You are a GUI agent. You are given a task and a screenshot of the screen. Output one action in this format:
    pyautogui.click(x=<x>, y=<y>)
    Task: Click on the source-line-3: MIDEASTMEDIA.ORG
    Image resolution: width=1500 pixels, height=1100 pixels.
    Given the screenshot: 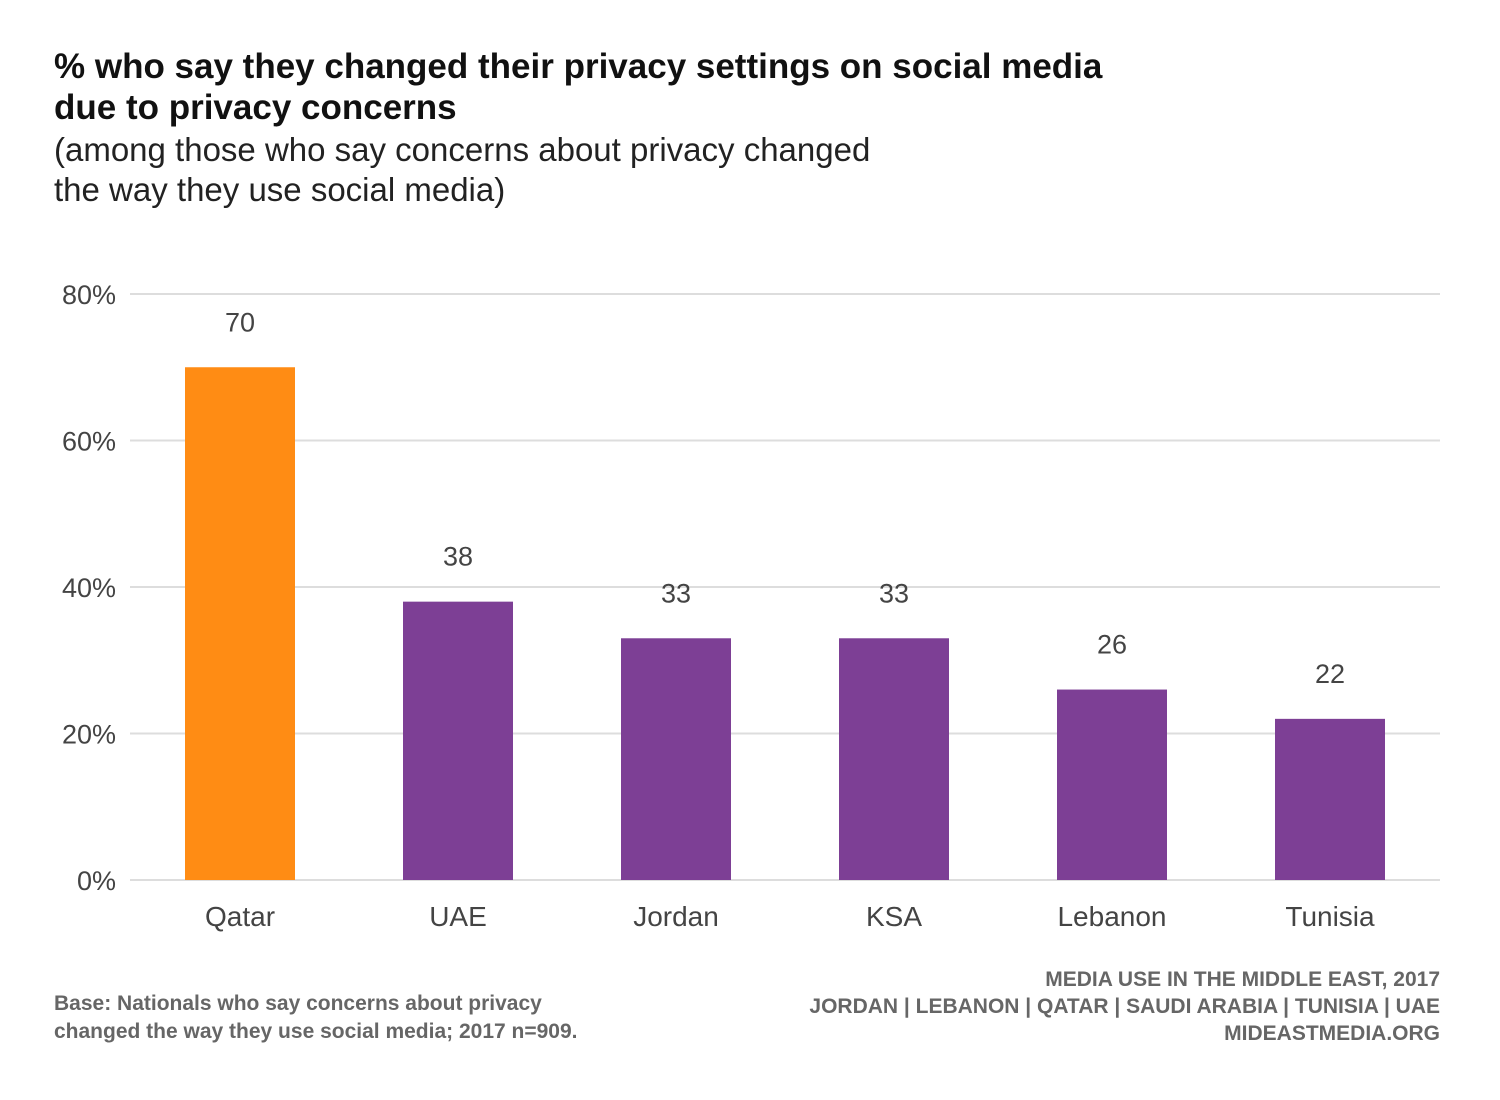 What is the action you would take?
    pyautogui.click(x=1332, y=1033)
    